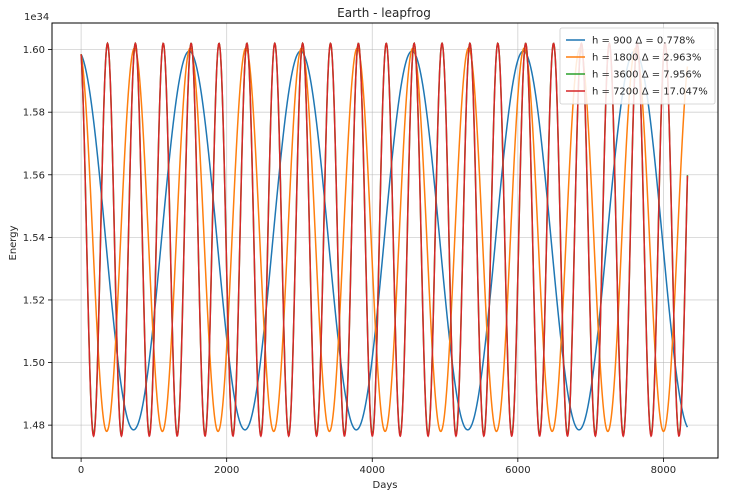 The height and width of the screenshot is (500, 730). I want to click on y-tick-label: 1.54, so click(34, 238).